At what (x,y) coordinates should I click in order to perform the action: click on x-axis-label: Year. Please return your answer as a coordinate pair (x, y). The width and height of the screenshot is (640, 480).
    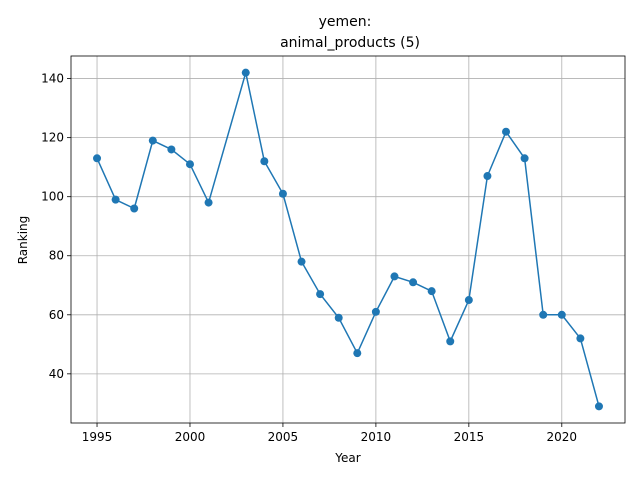
    Looking at the image, I should click on (347, 458).